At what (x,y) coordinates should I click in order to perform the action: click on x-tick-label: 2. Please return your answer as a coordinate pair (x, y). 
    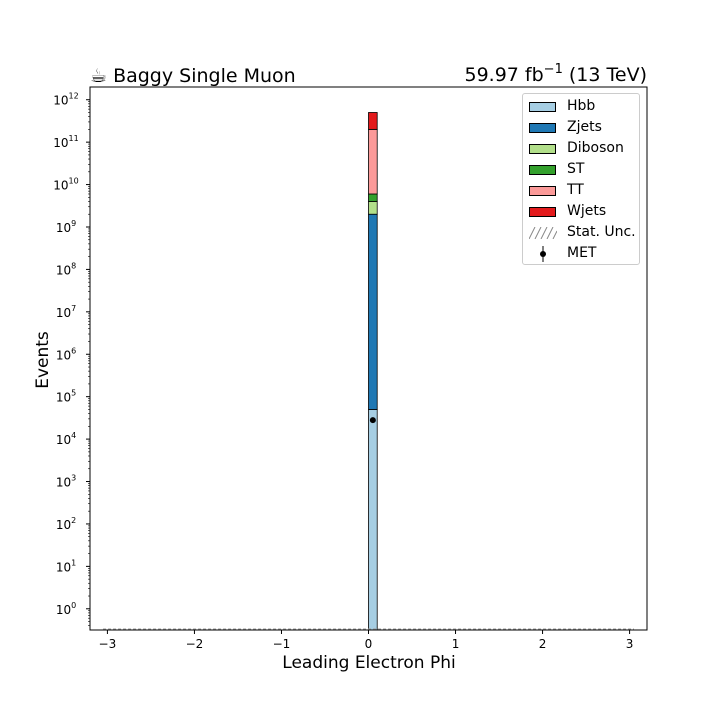
    Looking at the image, I should click on (543, 644).